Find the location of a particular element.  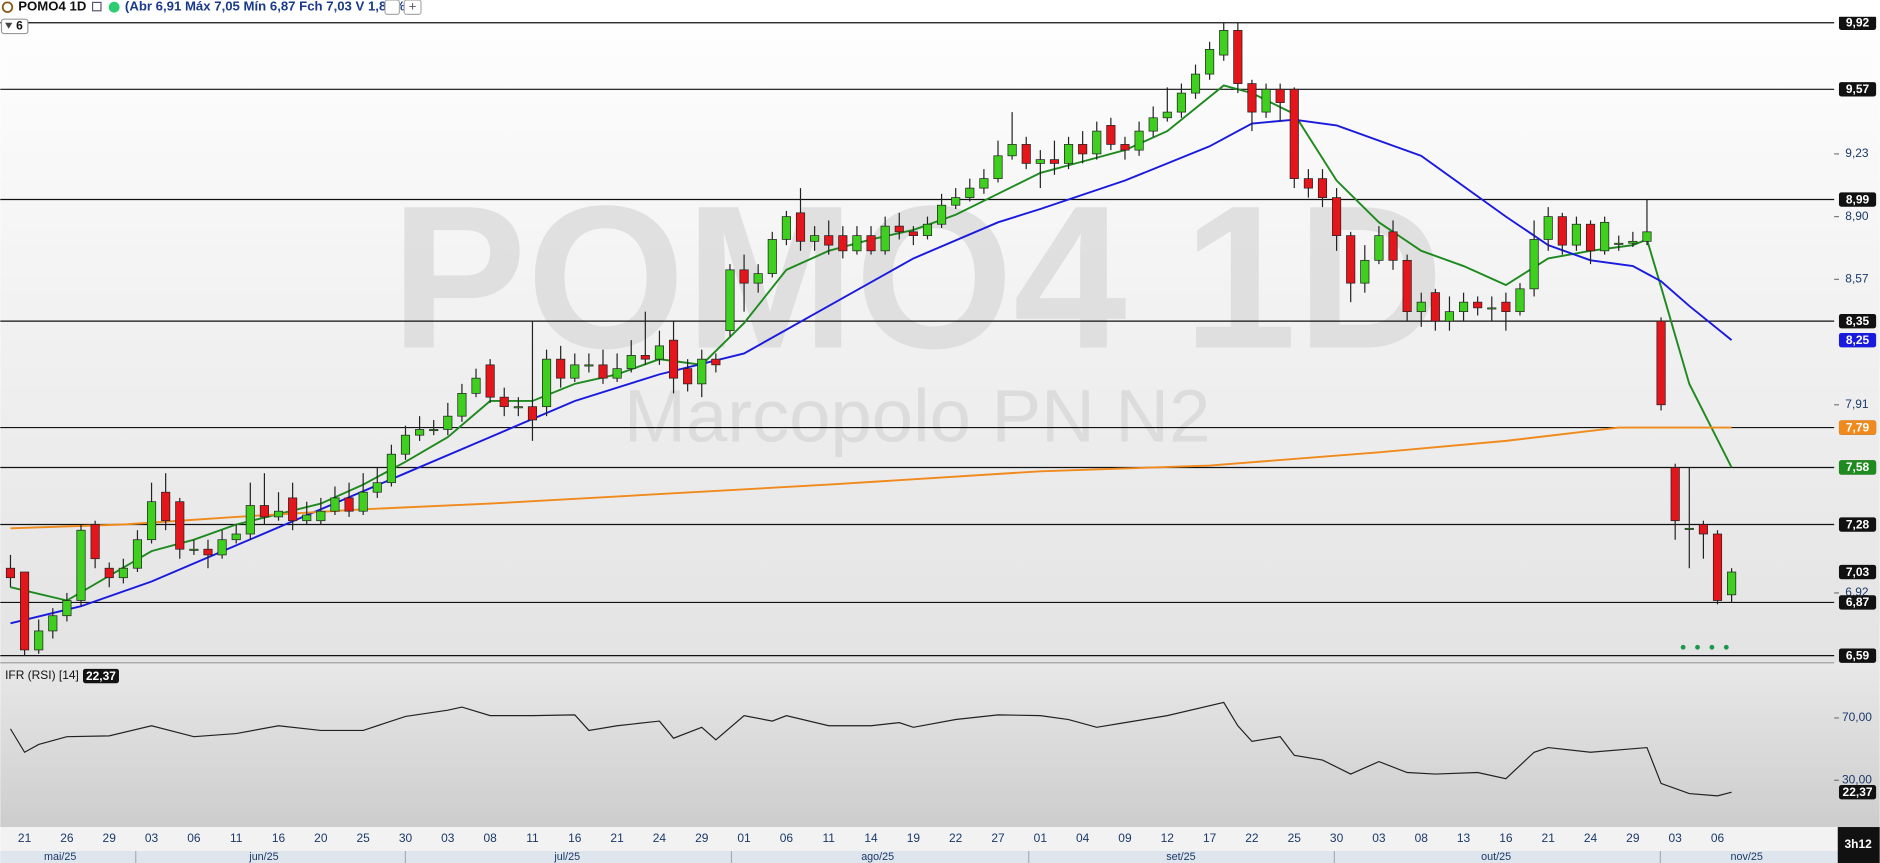

level-label: 9,57 is located at coordinates (1858, 89).